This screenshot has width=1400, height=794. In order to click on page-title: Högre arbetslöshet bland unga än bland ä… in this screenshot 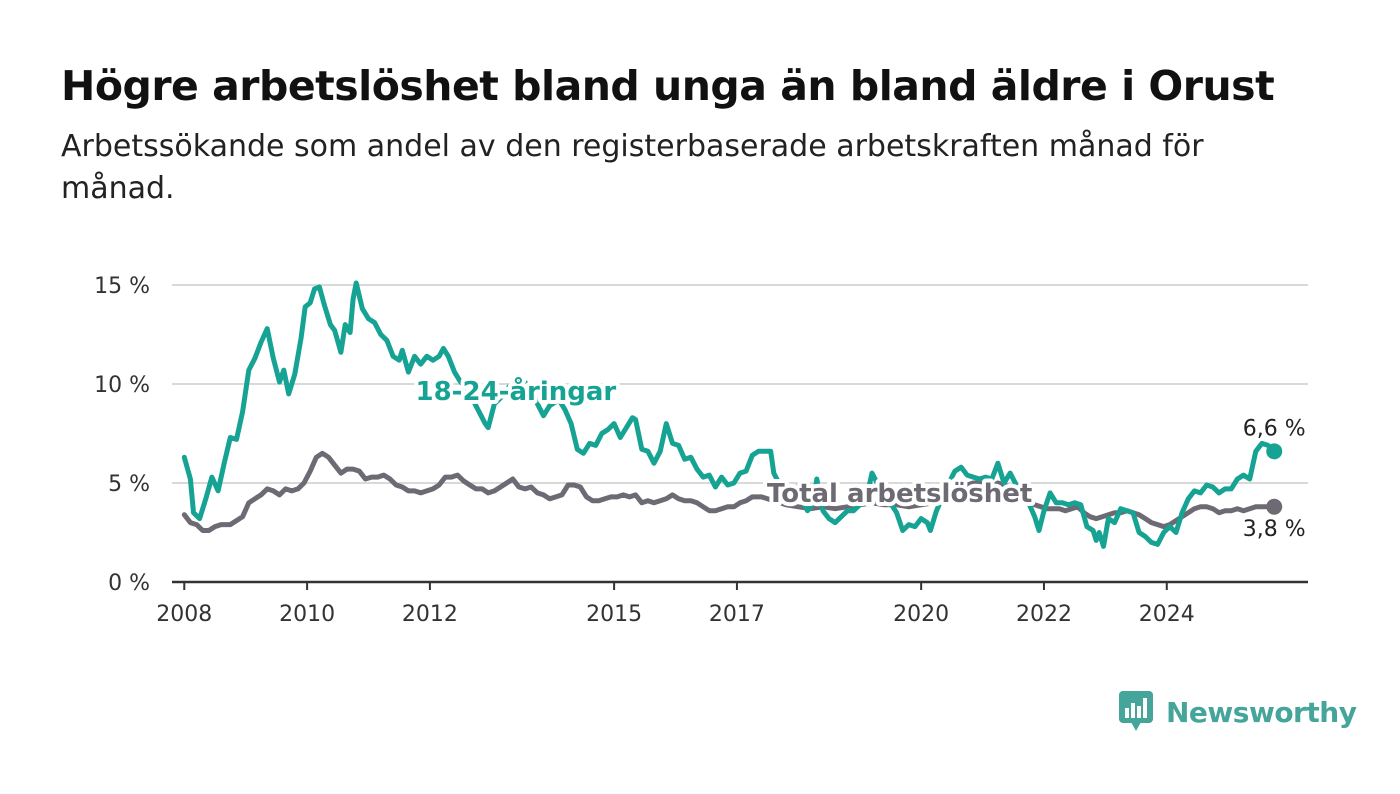, I will do `click(668, 86)`.